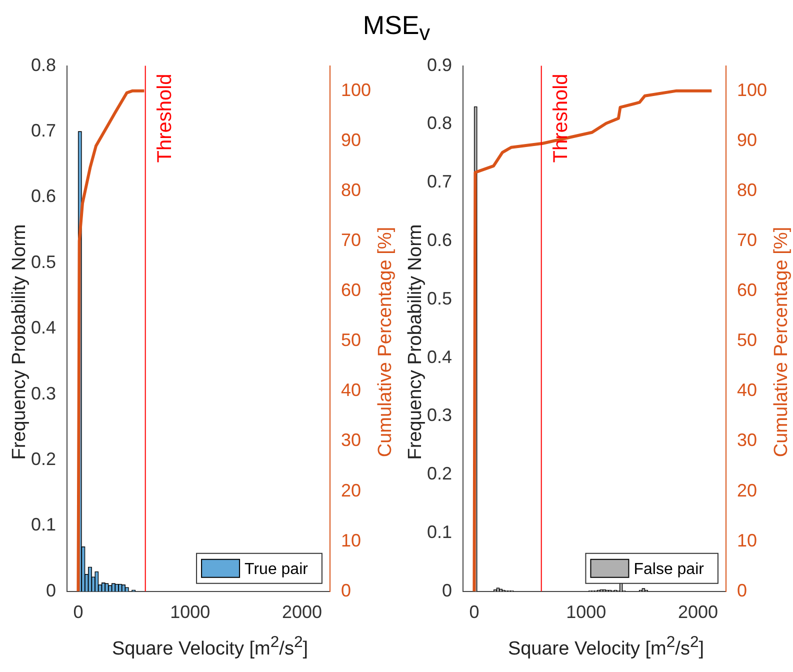 This screenshot has height=672, width=793. I want to click on legend-label: True pair, so click(276, 569).